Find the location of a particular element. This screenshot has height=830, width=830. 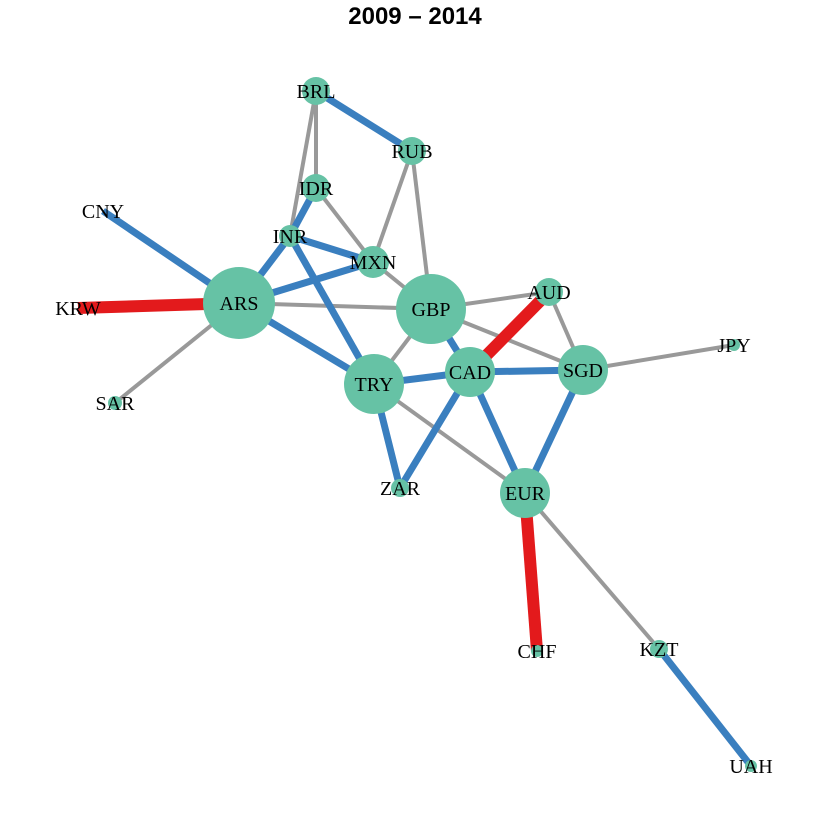

node-krw: KRW is located at coordinates (78, 309).